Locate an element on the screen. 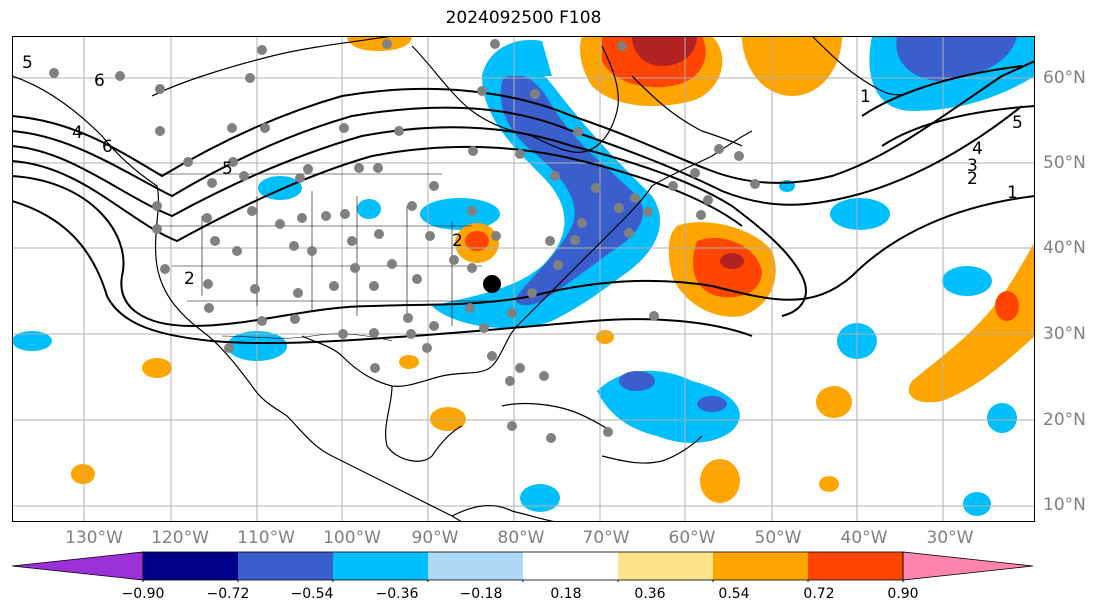  latitude-label: 10°N is located at coordinates (1064, 505).